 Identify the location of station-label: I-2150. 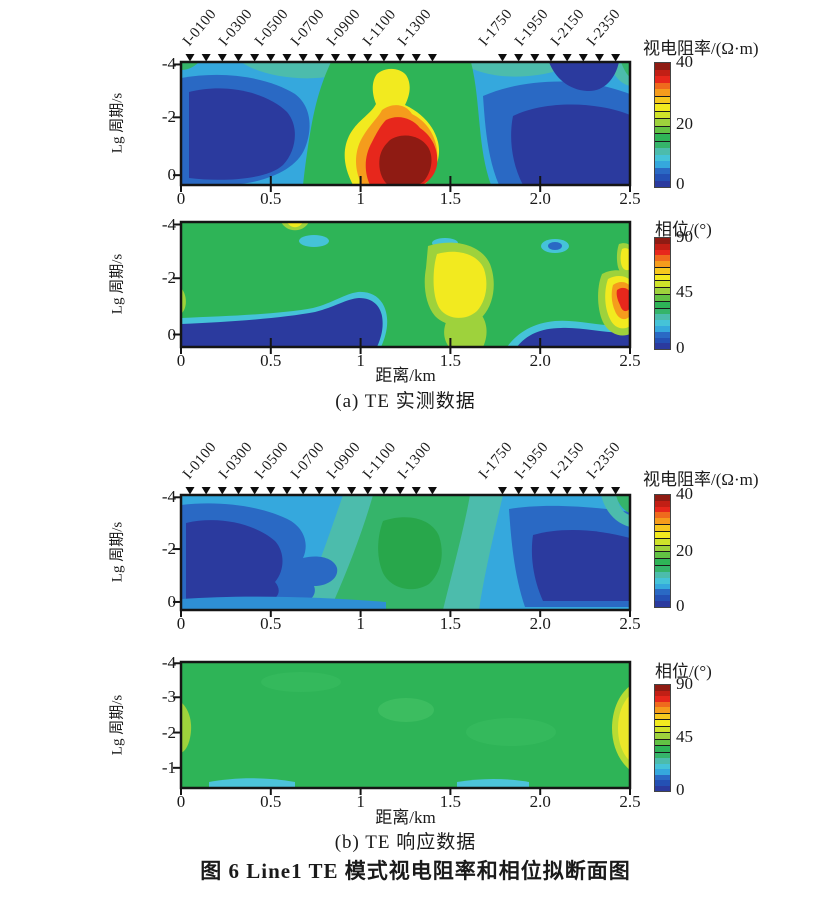
(568, 461).